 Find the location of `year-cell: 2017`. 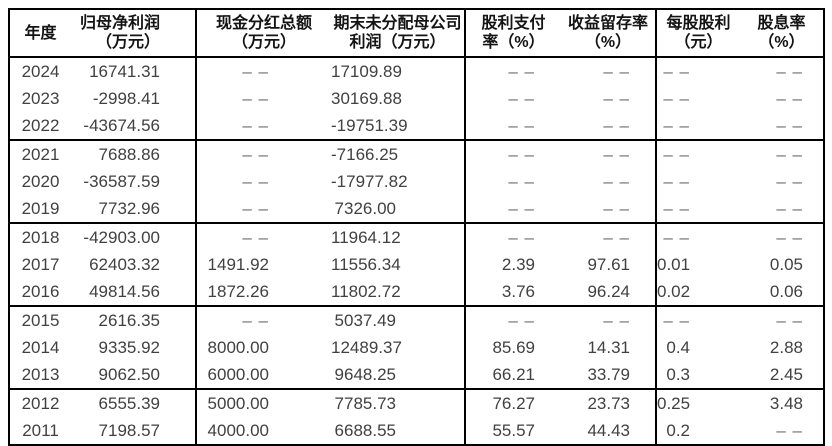

year-cell: 2017 is located at coordinates (40, 264).